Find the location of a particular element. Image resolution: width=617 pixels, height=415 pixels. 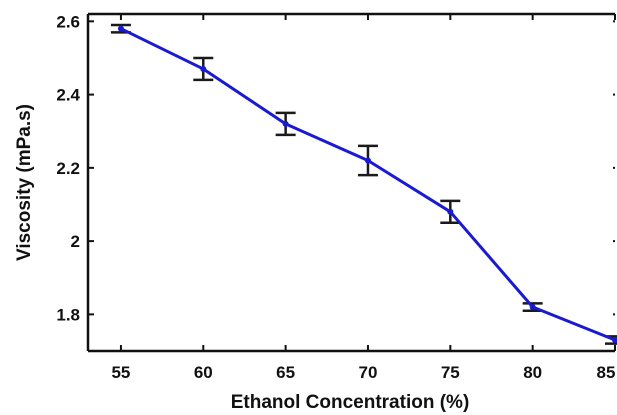

x-tick-label: 65 is located at coordinates (285, 372).